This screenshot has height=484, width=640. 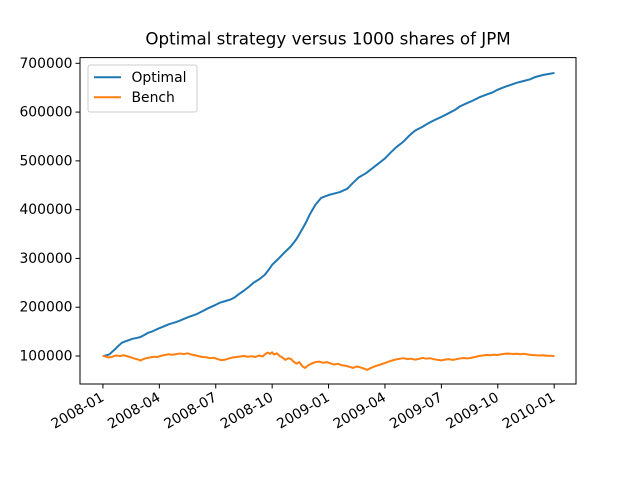 I want to click on y-tick-label: 600000, so click(x=45, y=113).